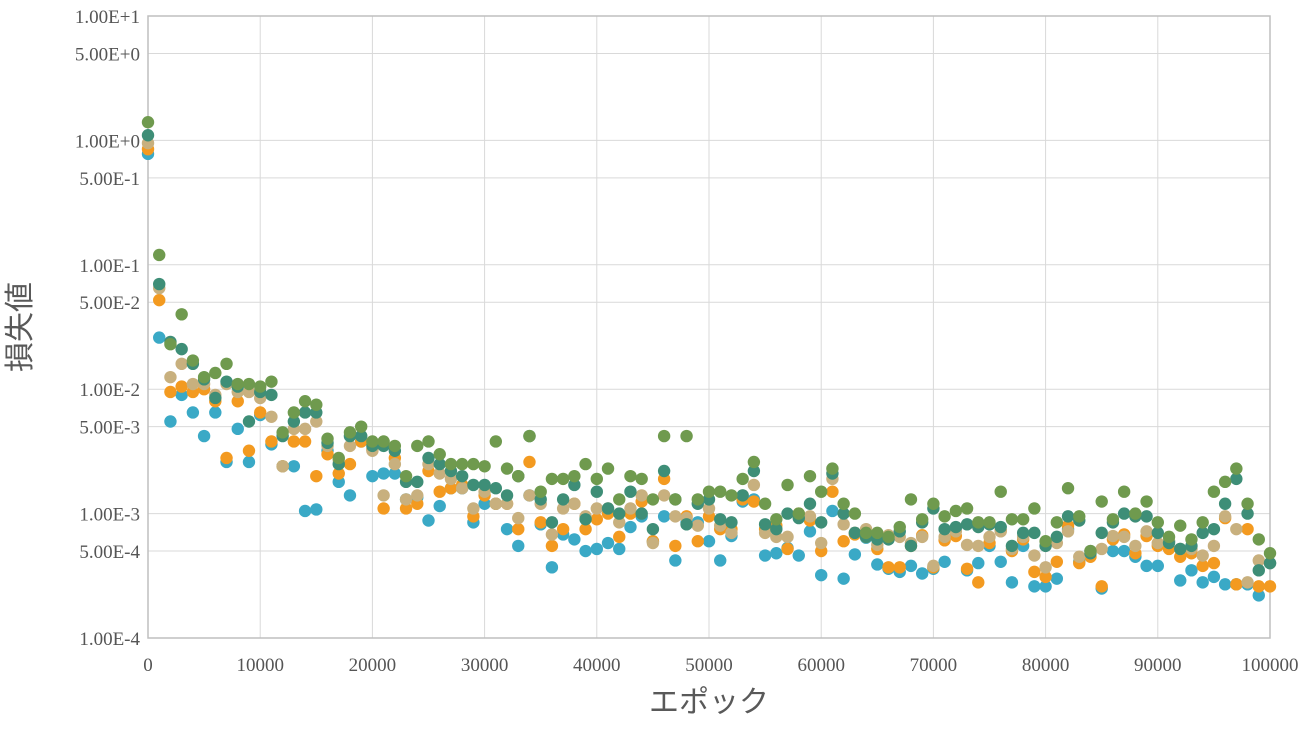 The height and width of the screenshot is (735, 1309). What do you see at coordinates (109, 179) in the screenshot?
I see `y-tick-label: 5.00E-1` at bounding box center [109, 179].